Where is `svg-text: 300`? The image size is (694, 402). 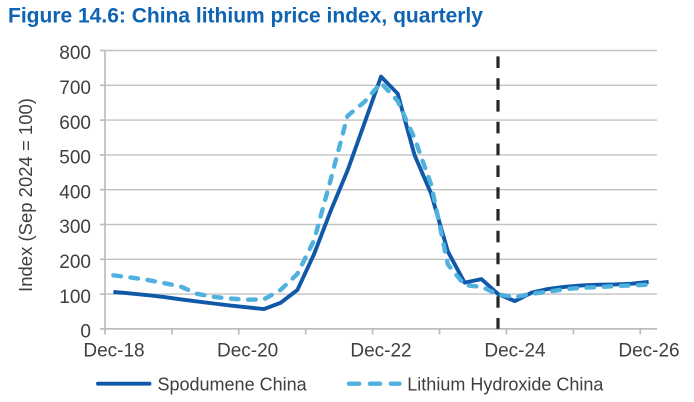
svg-text: 300 is located at coordinates (75, 227).